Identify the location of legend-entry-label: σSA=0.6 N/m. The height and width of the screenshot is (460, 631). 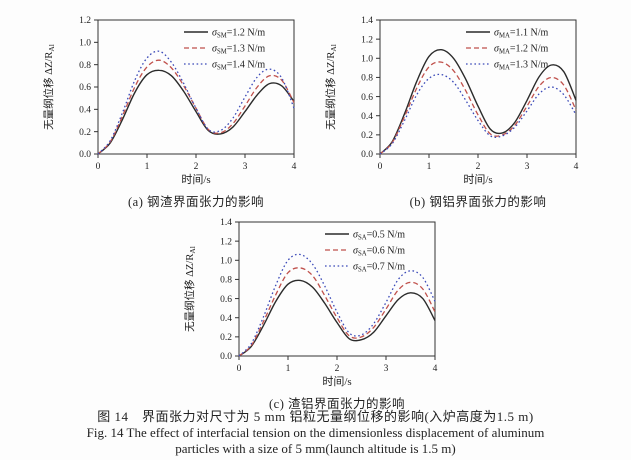
(379, 252).